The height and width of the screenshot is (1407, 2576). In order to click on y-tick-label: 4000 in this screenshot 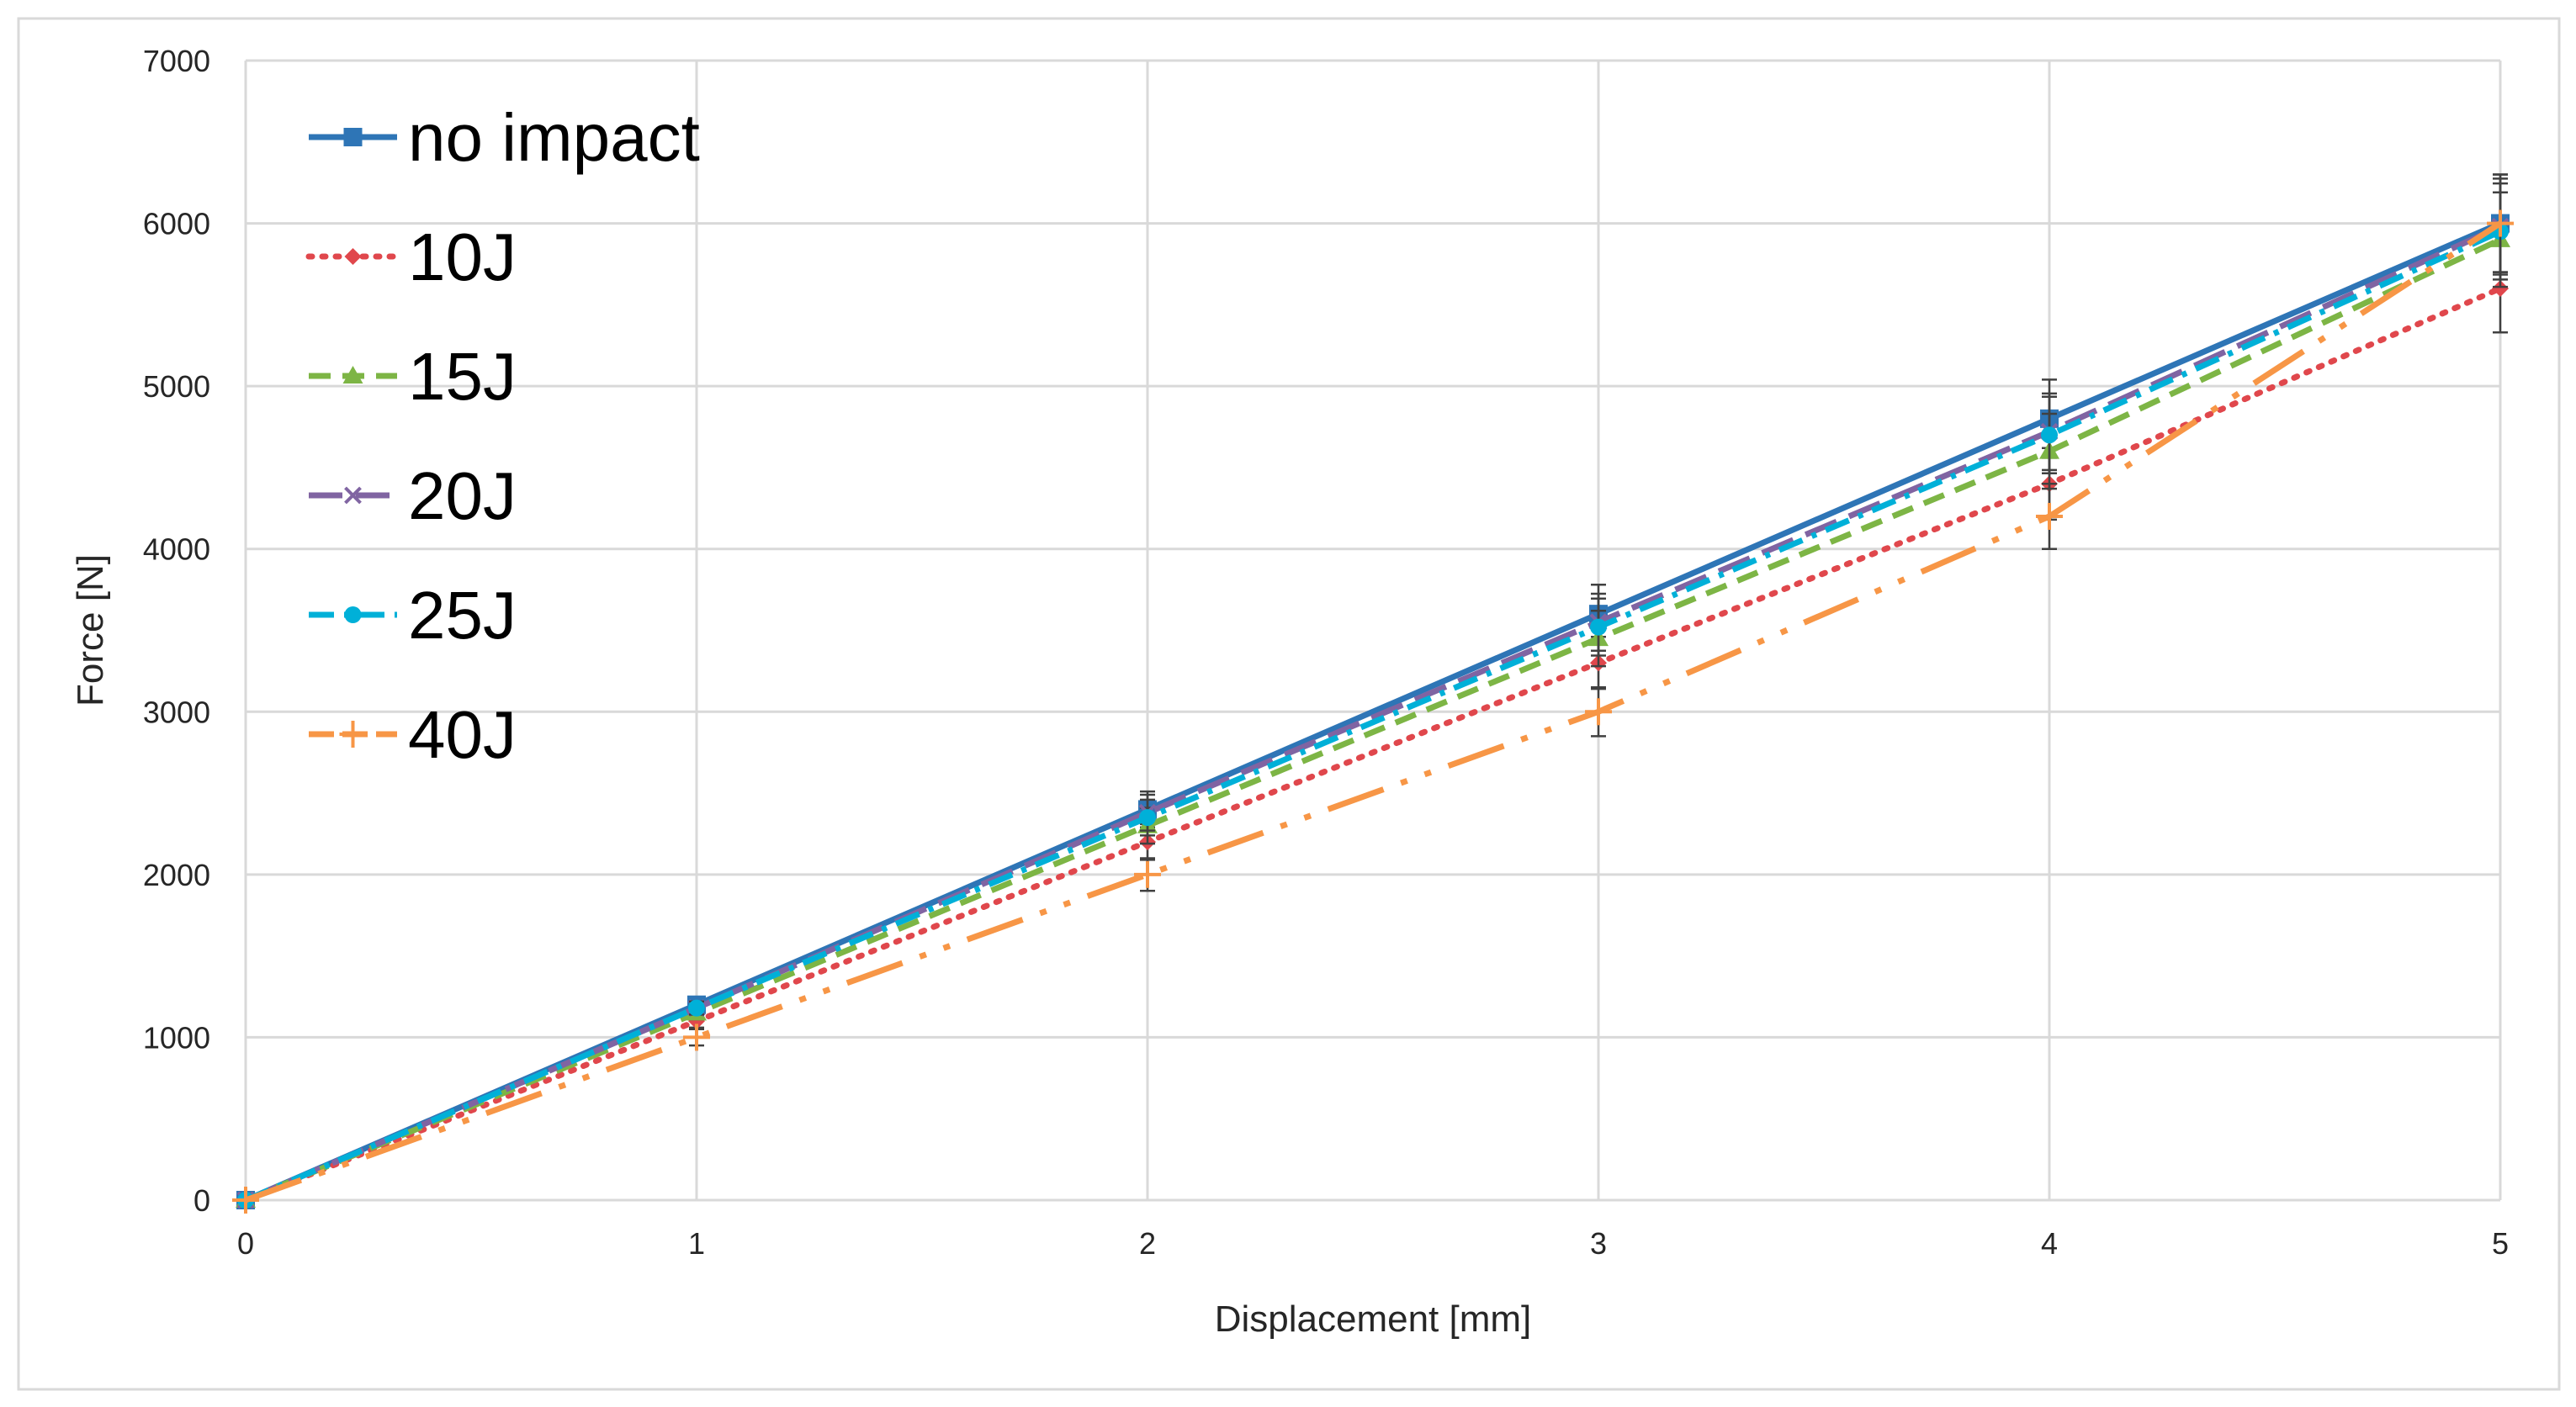, I will do `click(177, 549)`.